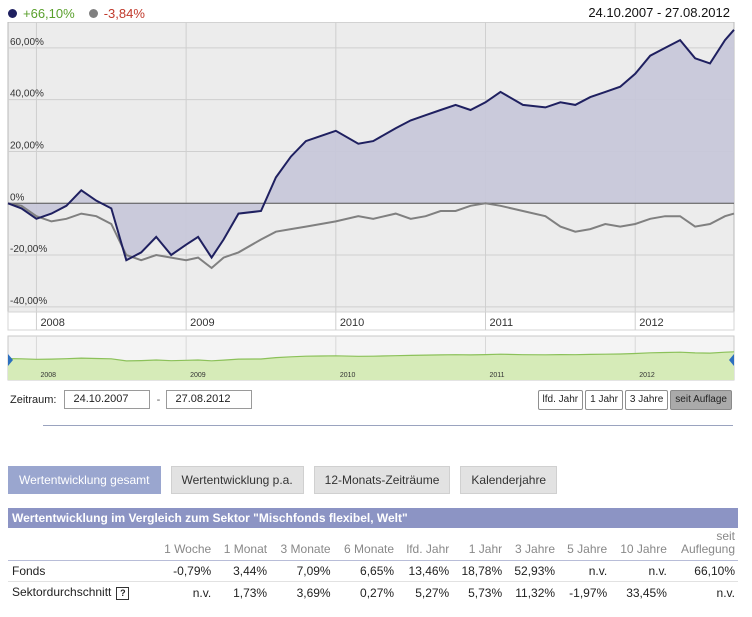 The image size is (752, 617). Describe the element at coordinates (371, 321) in the screenshot. I see `x-axis-band` at that location.